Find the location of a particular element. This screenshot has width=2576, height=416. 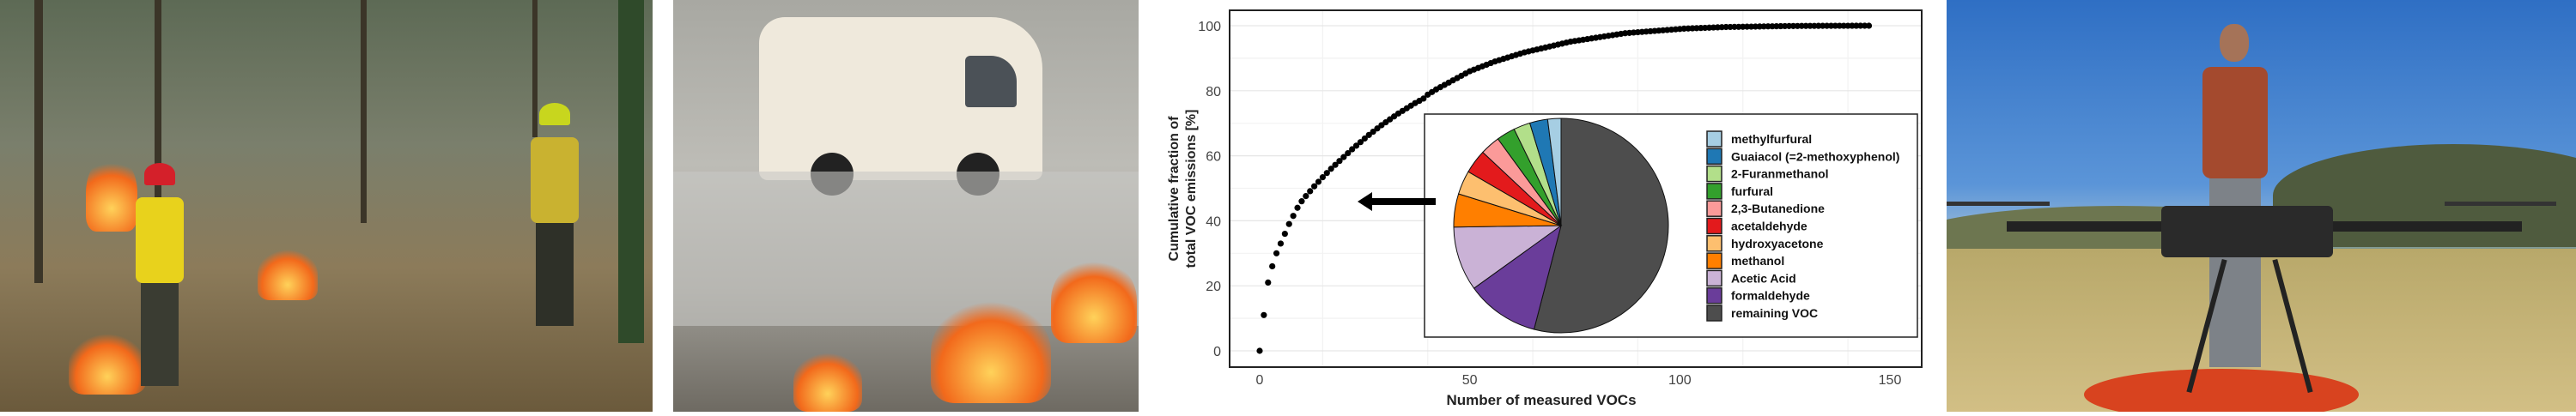

legend-label: methylfurfural is located at coordinates (1771, 139).